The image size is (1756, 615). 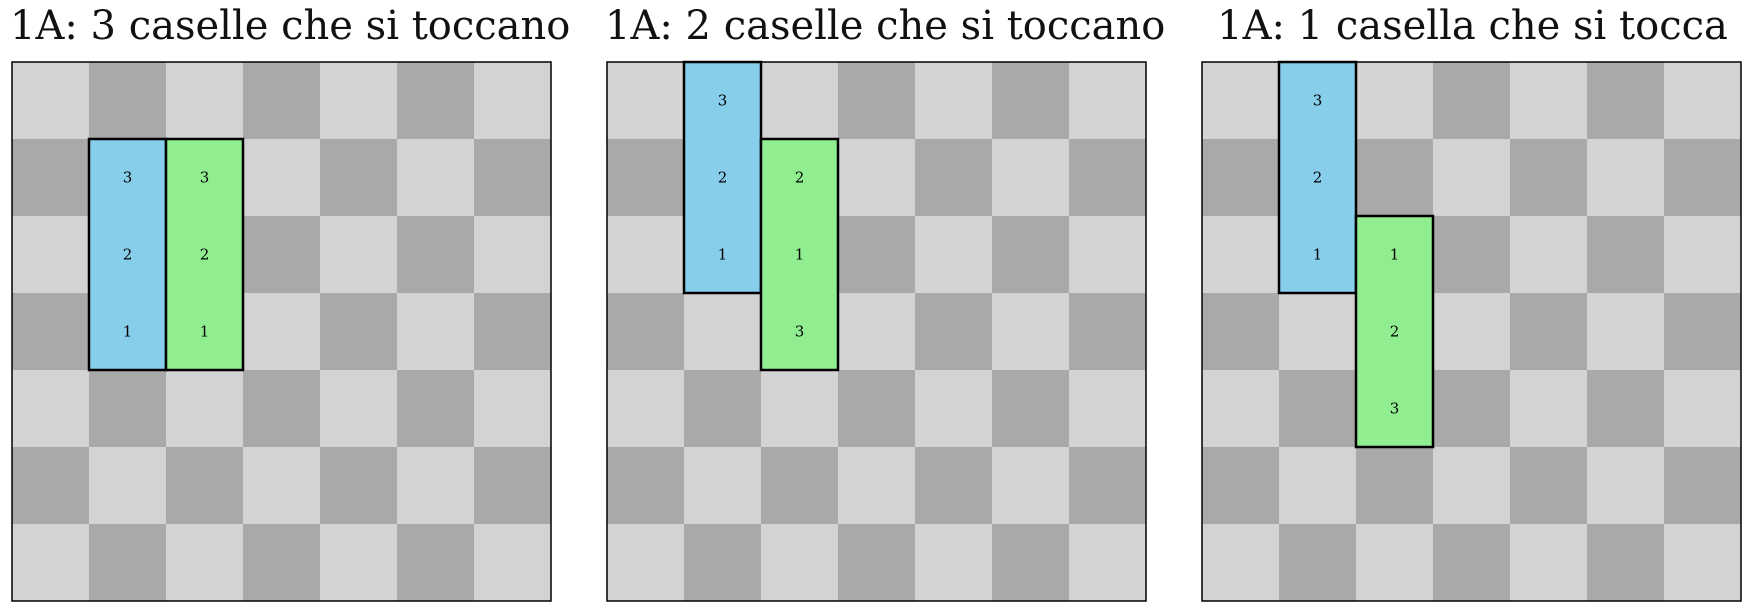 I want to click on blue-piece, so click(x=1317, y=177).